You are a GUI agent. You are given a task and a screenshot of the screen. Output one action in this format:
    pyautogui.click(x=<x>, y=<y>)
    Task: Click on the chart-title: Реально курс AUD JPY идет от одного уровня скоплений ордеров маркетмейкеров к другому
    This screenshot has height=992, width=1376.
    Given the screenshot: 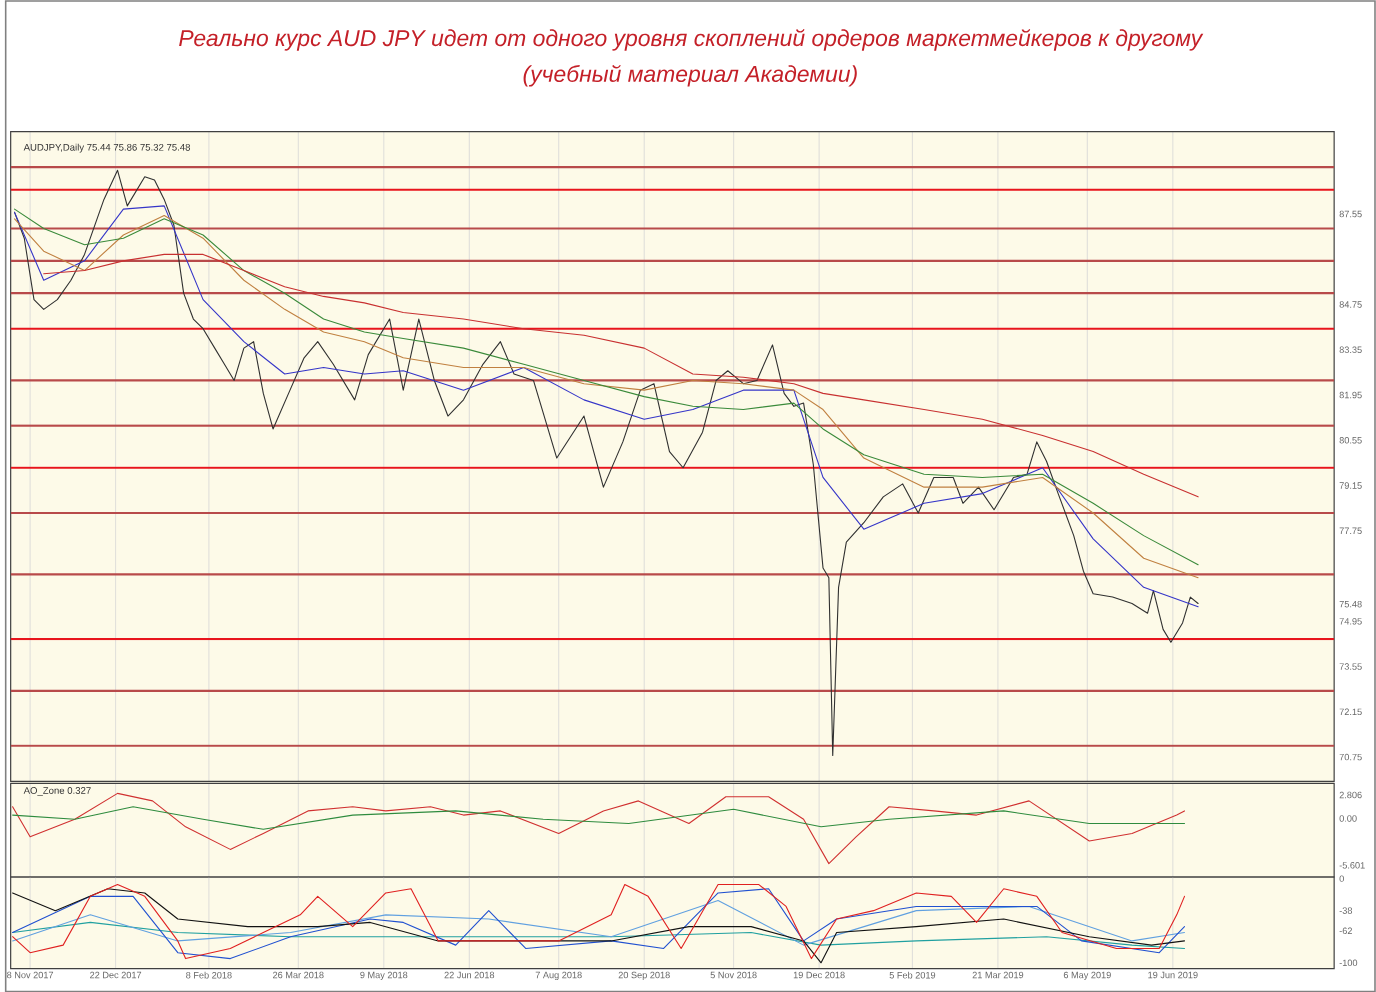 What is the action you would take?
    pyautogui.click(x=691, y=39)
    